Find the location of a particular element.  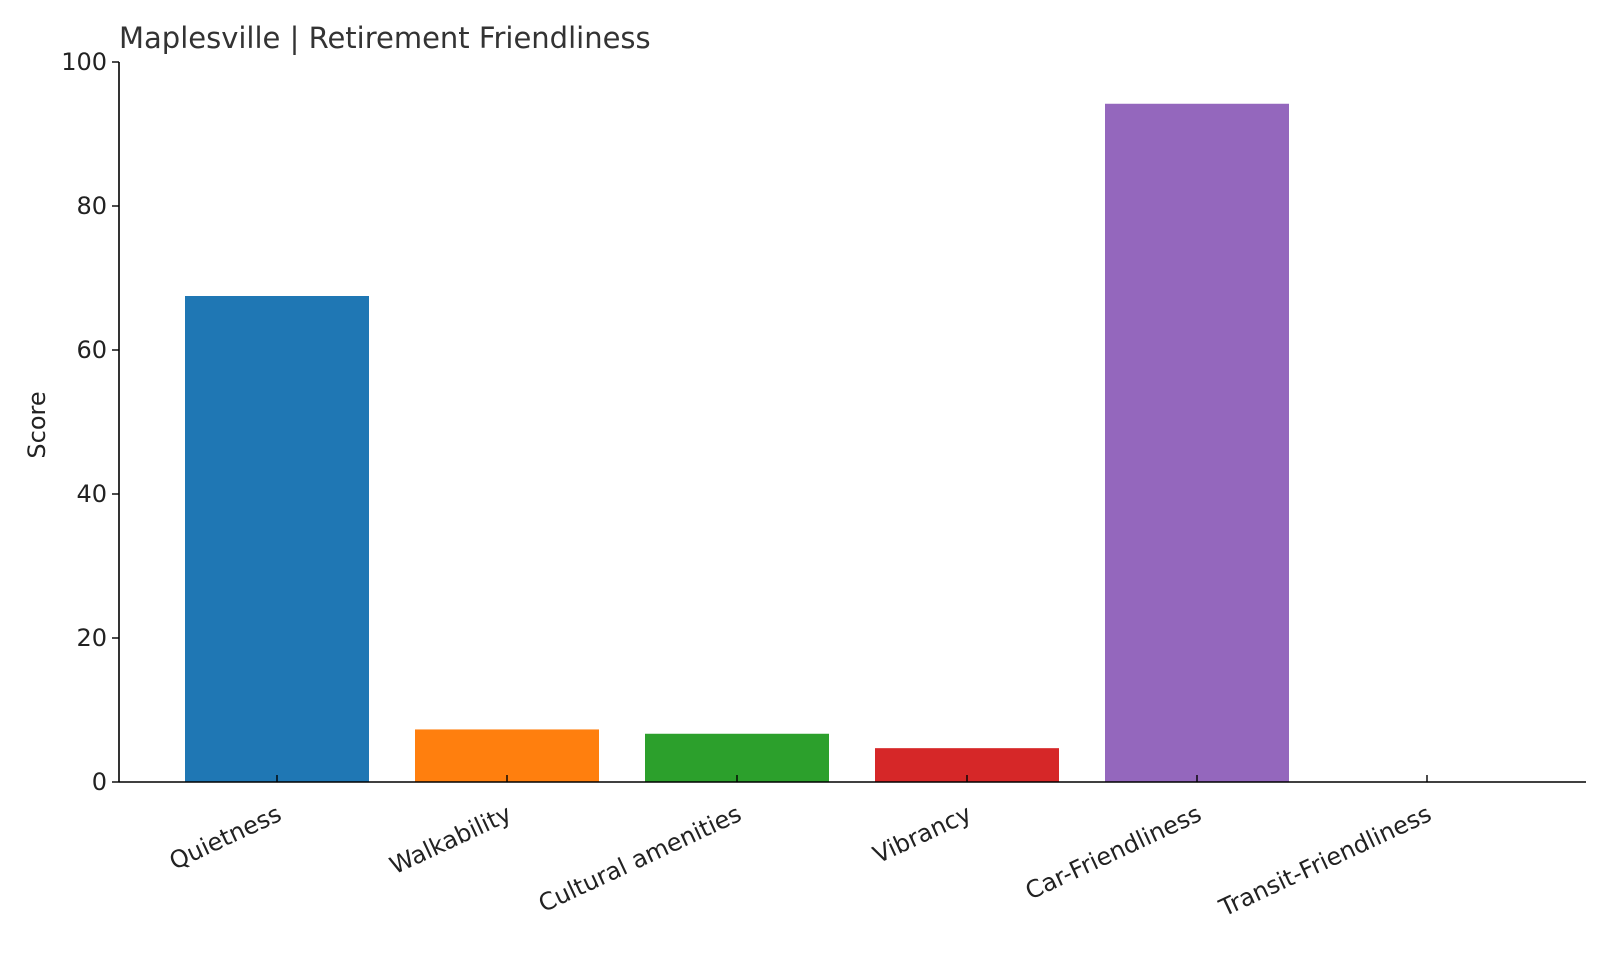

y-tick-label: 20 is located at coordinates (91, 638).